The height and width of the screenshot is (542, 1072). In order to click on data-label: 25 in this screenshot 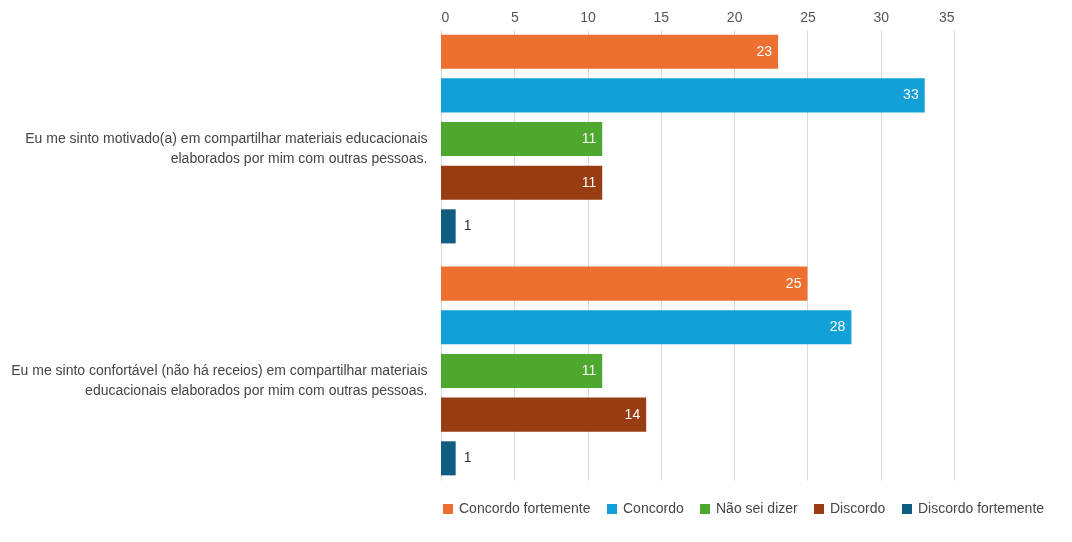, I will do `click(793, 282)`.